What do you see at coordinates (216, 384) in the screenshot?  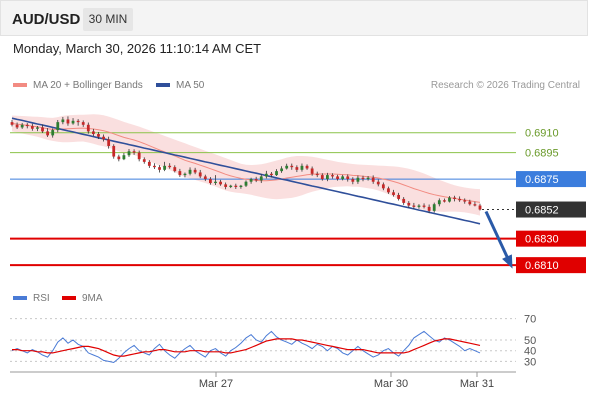 I see `x-tick-label: Mar 27` at bounding box center [216, 384].